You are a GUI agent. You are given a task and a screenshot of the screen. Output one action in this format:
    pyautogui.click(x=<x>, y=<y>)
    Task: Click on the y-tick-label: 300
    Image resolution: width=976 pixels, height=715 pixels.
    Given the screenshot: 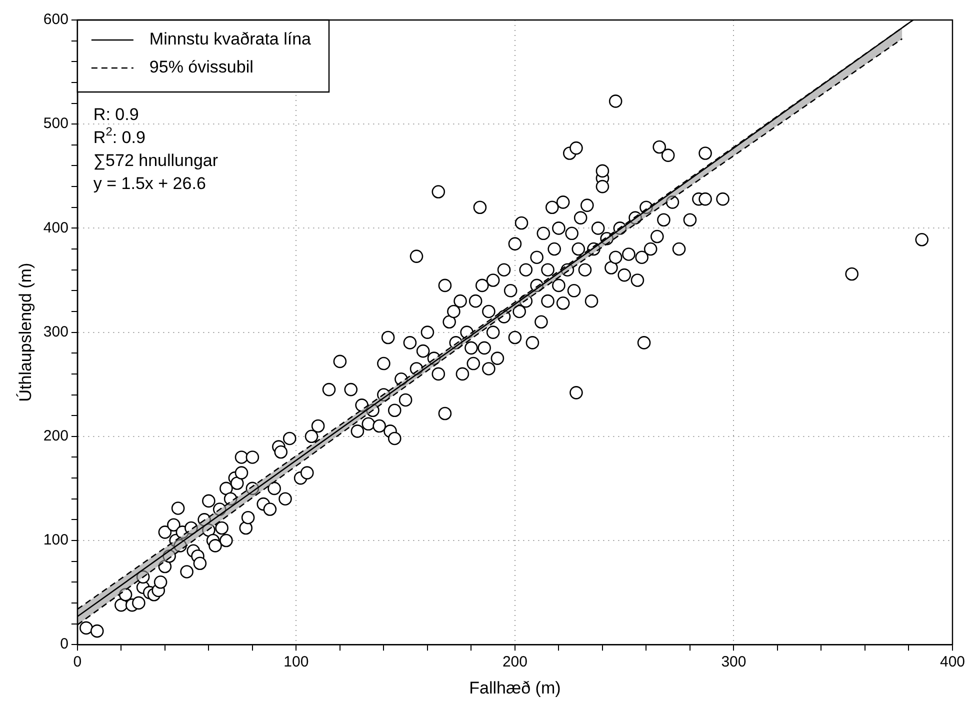 What is the action you would take?
    pyautogui.click(x=55, y=331)
    